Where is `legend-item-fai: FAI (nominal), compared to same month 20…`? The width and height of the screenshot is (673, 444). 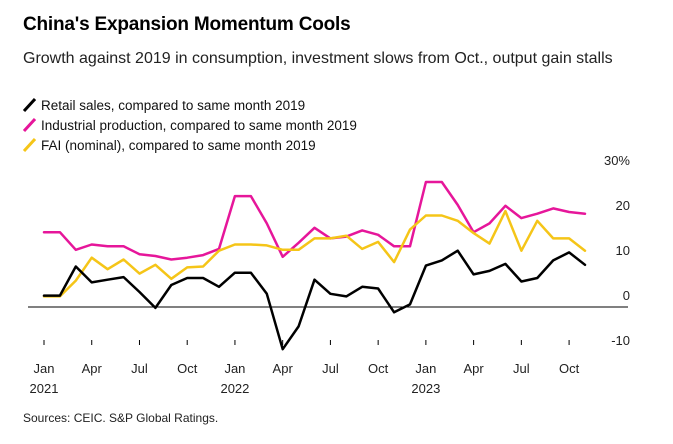
legend-item-fai: FAI (nominal), compared to same month 20… is located at coordinates (190, 145).